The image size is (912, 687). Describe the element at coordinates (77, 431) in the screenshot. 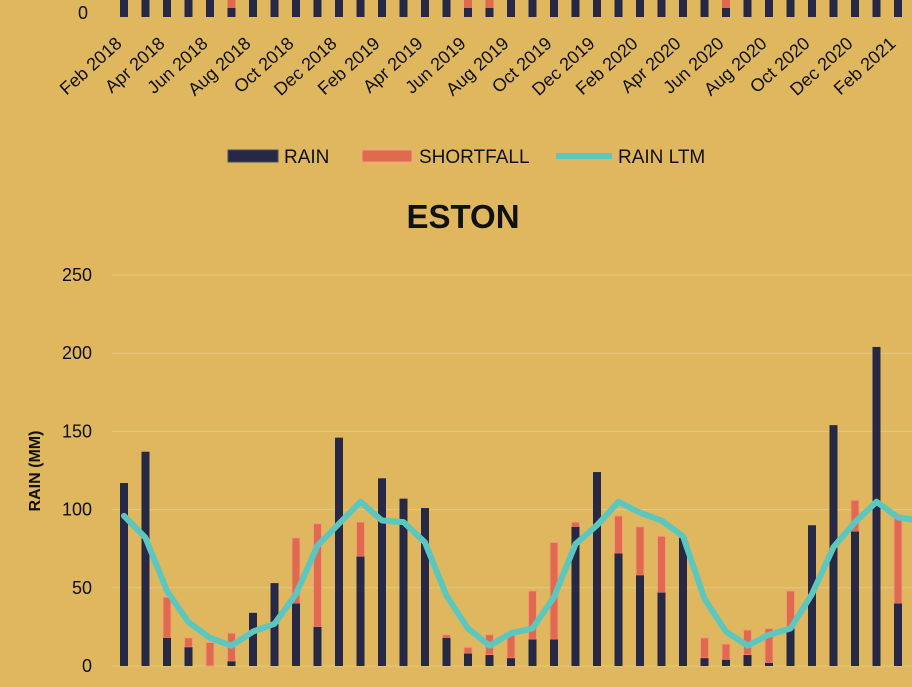

I see `y-tick-label: 150` at that location.